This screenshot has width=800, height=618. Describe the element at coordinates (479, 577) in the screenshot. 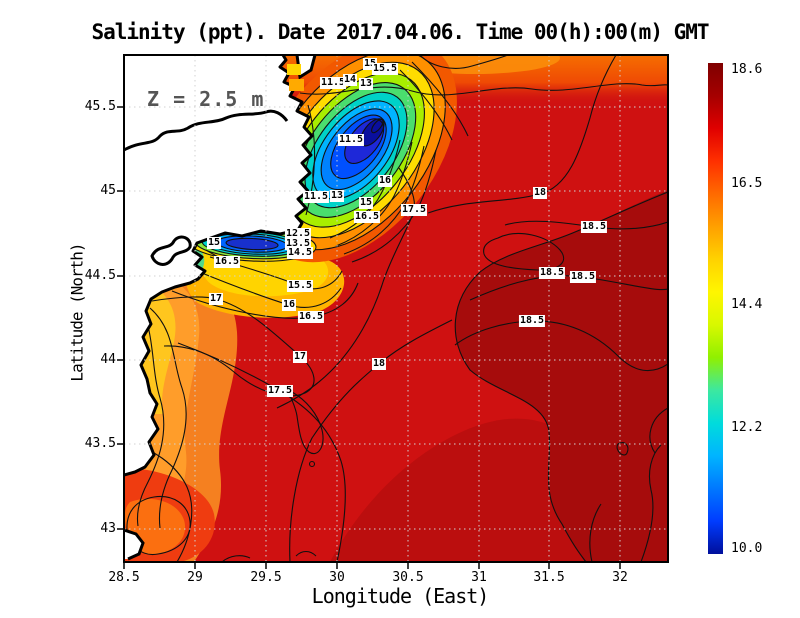

I see `x-tick-label: 31` at that location.